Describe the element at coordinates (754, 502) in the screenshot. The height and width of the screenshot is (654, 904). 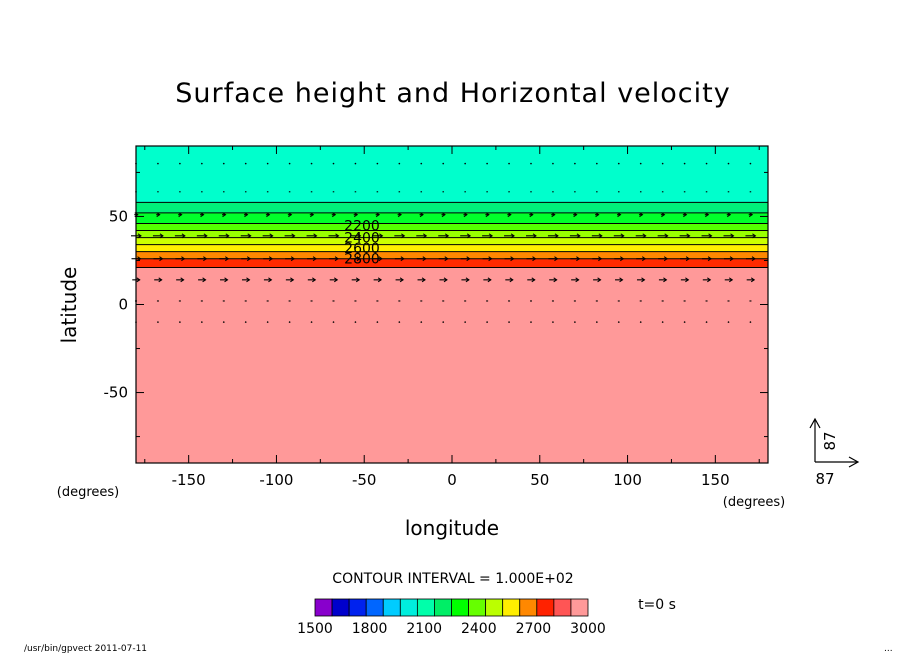
I see `x-unit-label: (degrees)` at that location.